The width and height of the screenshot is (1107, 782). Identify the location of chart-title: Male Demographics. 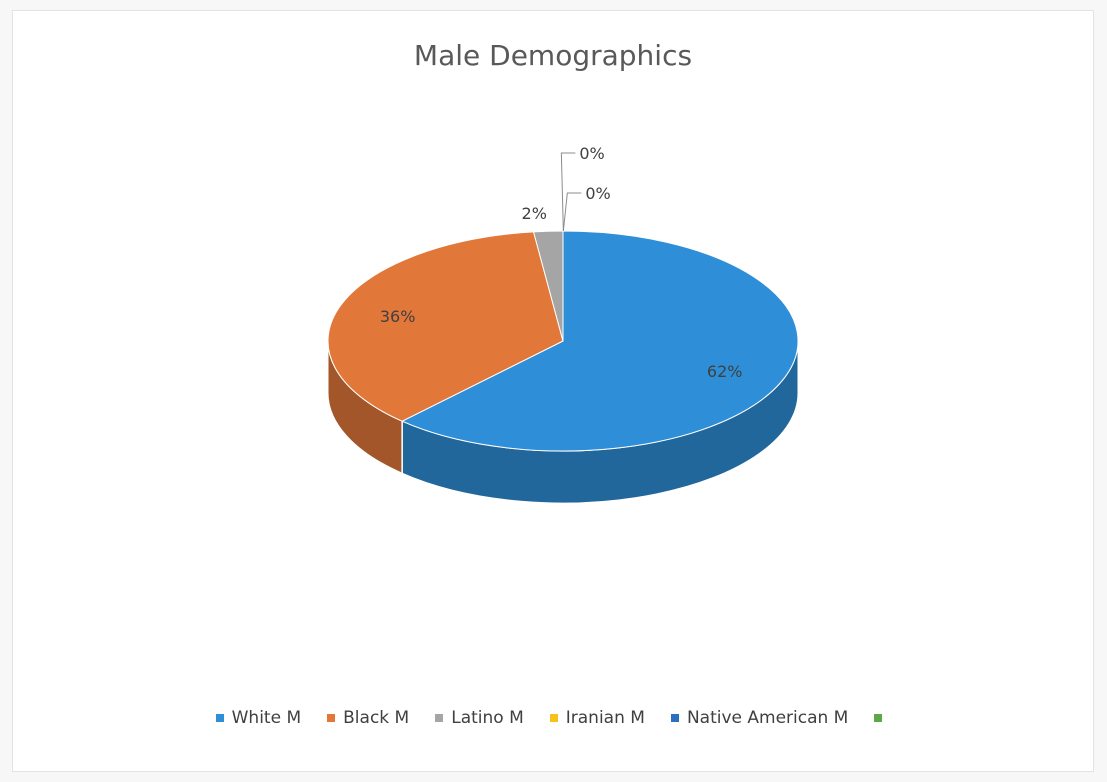
(553, 55).